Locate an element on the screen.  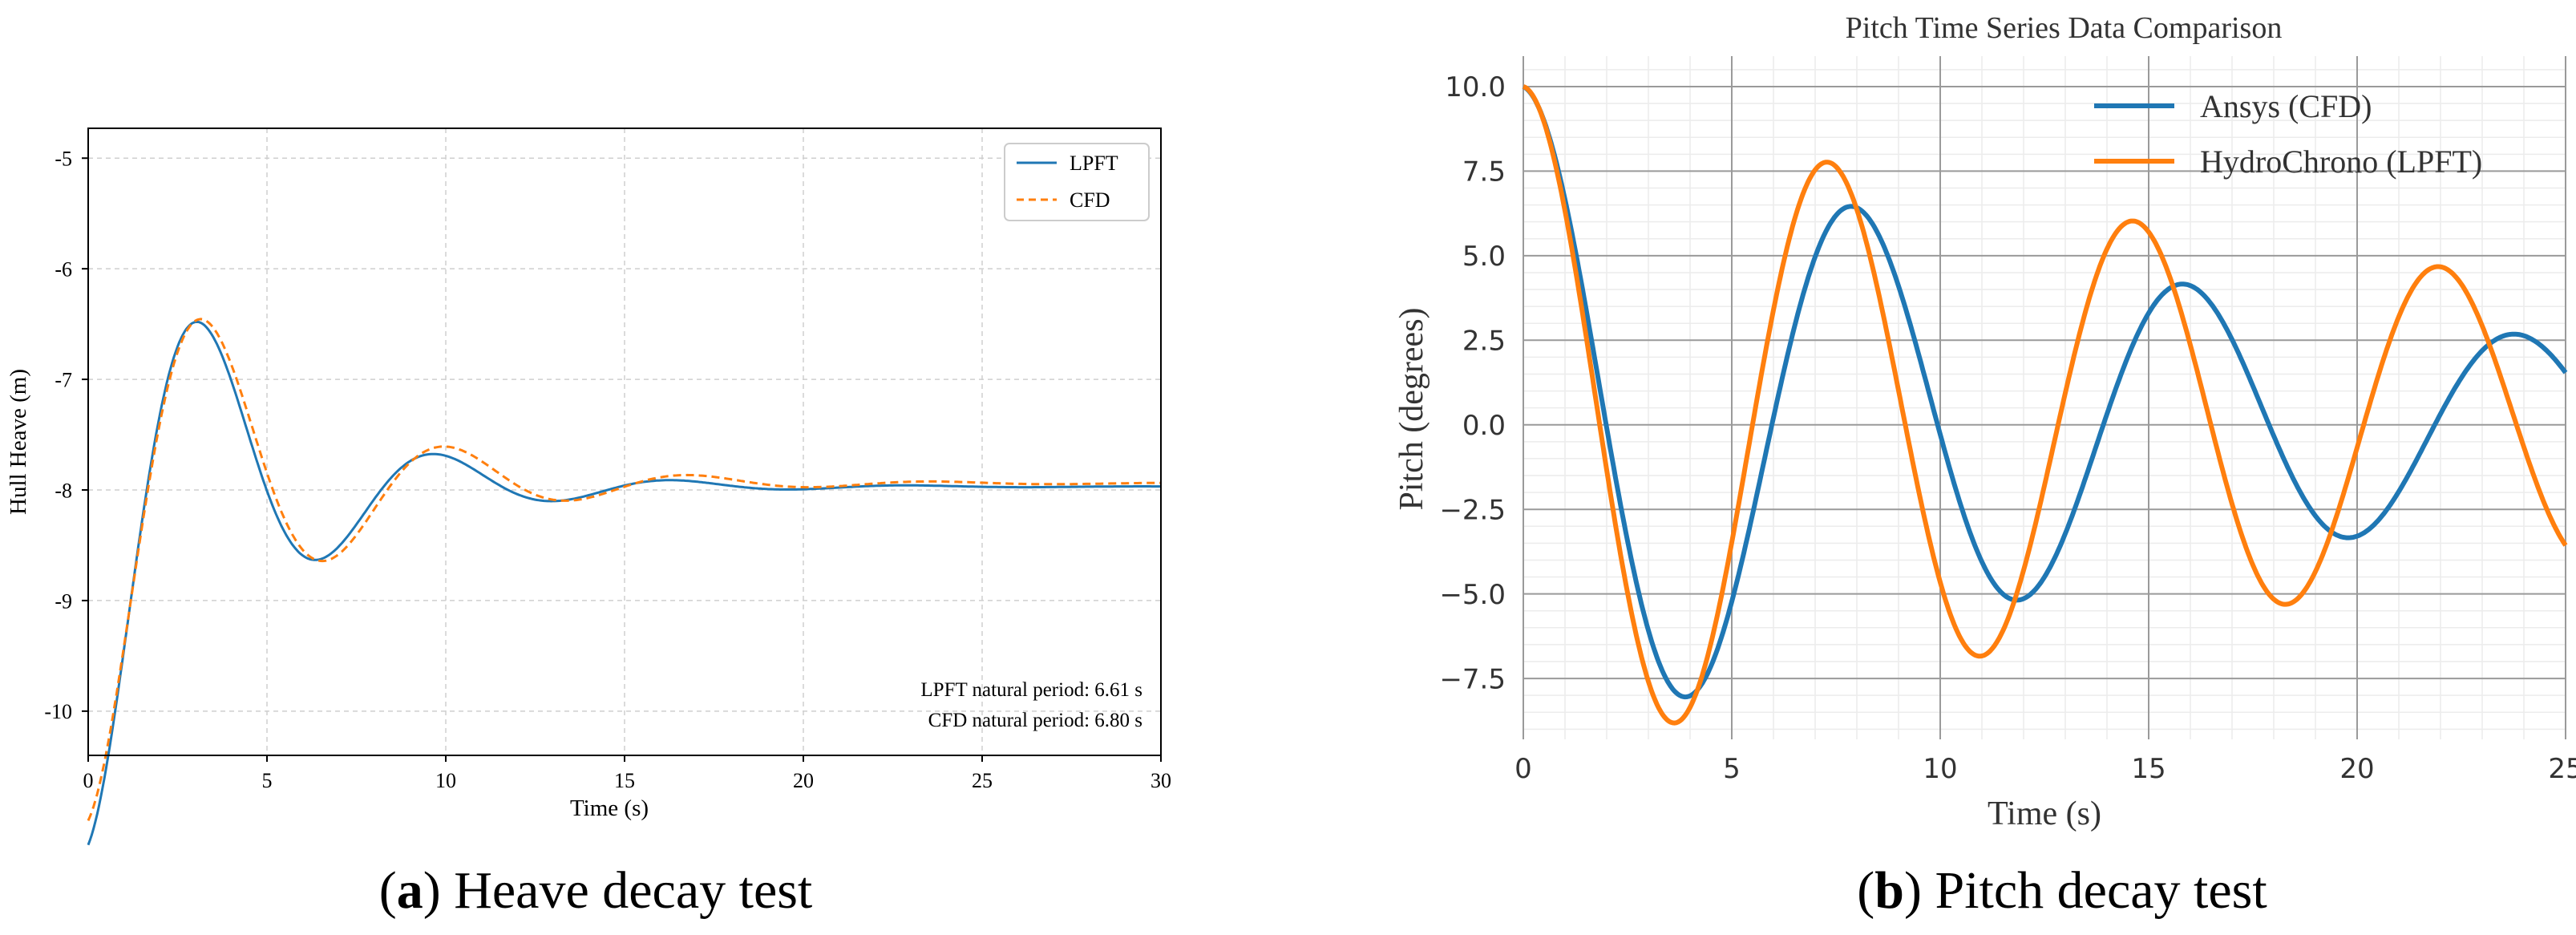
y-tick-label: -9 is located at coordinates (63, 601).